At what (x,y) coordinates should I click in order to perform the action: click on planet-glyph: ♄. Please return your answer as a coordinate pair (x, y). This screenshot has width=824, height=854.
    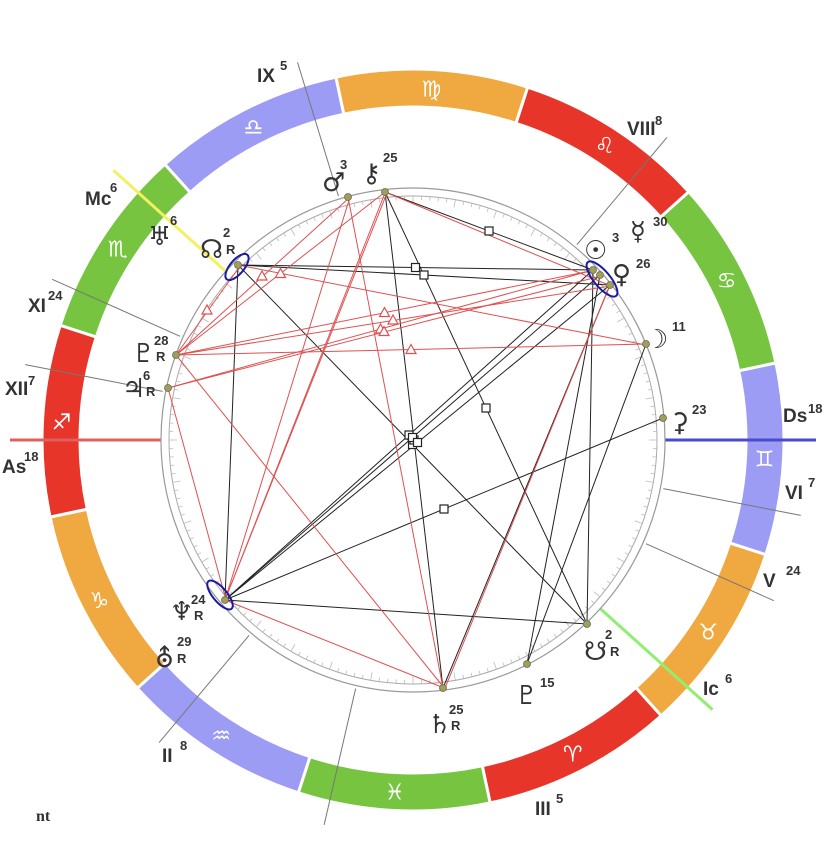
    Looking at the image, I should click on (439, 725).